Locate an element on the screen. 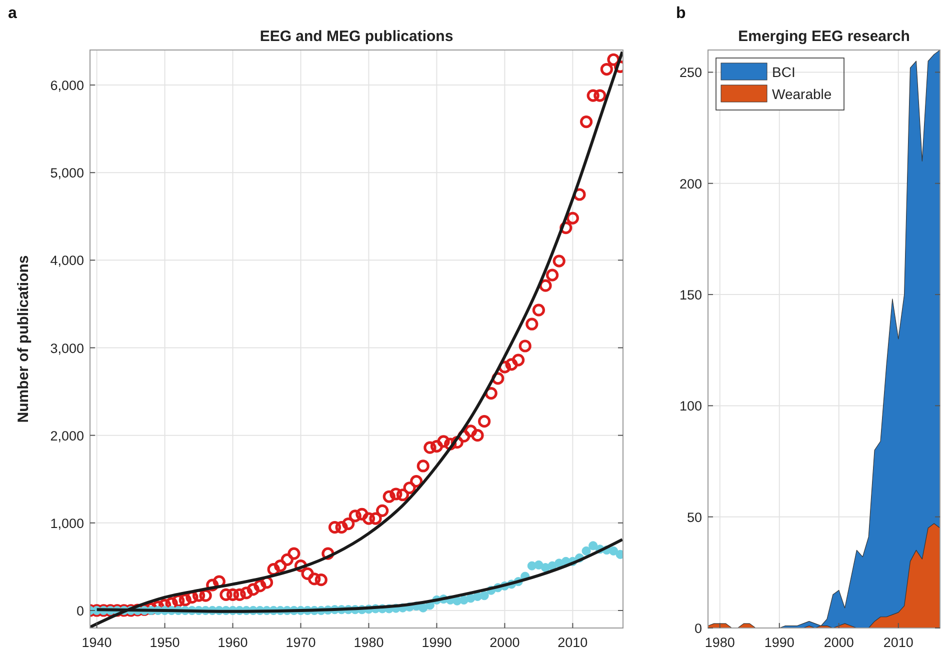  x-tick-label: 1950 is located at coordinates (165, 642).